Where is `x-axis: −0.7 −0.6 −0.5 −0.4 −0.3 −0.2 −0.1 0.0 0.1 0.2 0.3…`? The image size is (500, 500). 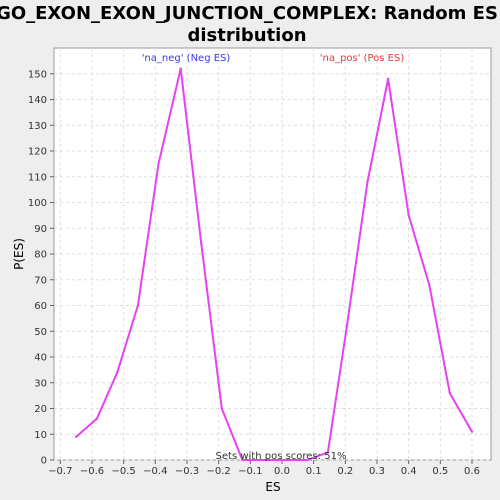
x-axis: −0.7 −0.6 −0.5 −0.4 −0.3 −0.2 −0.1 0.0 0.1 0.2 0.3… is located at coordinates (264, 468).